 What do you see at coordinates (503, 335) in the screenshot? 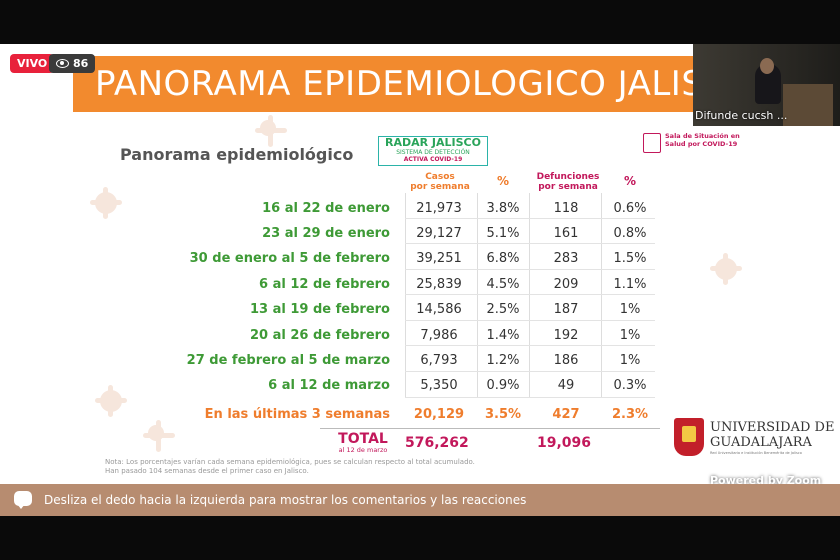
I see `cell-pct: 1.4%` at bounding box center [503, 335].